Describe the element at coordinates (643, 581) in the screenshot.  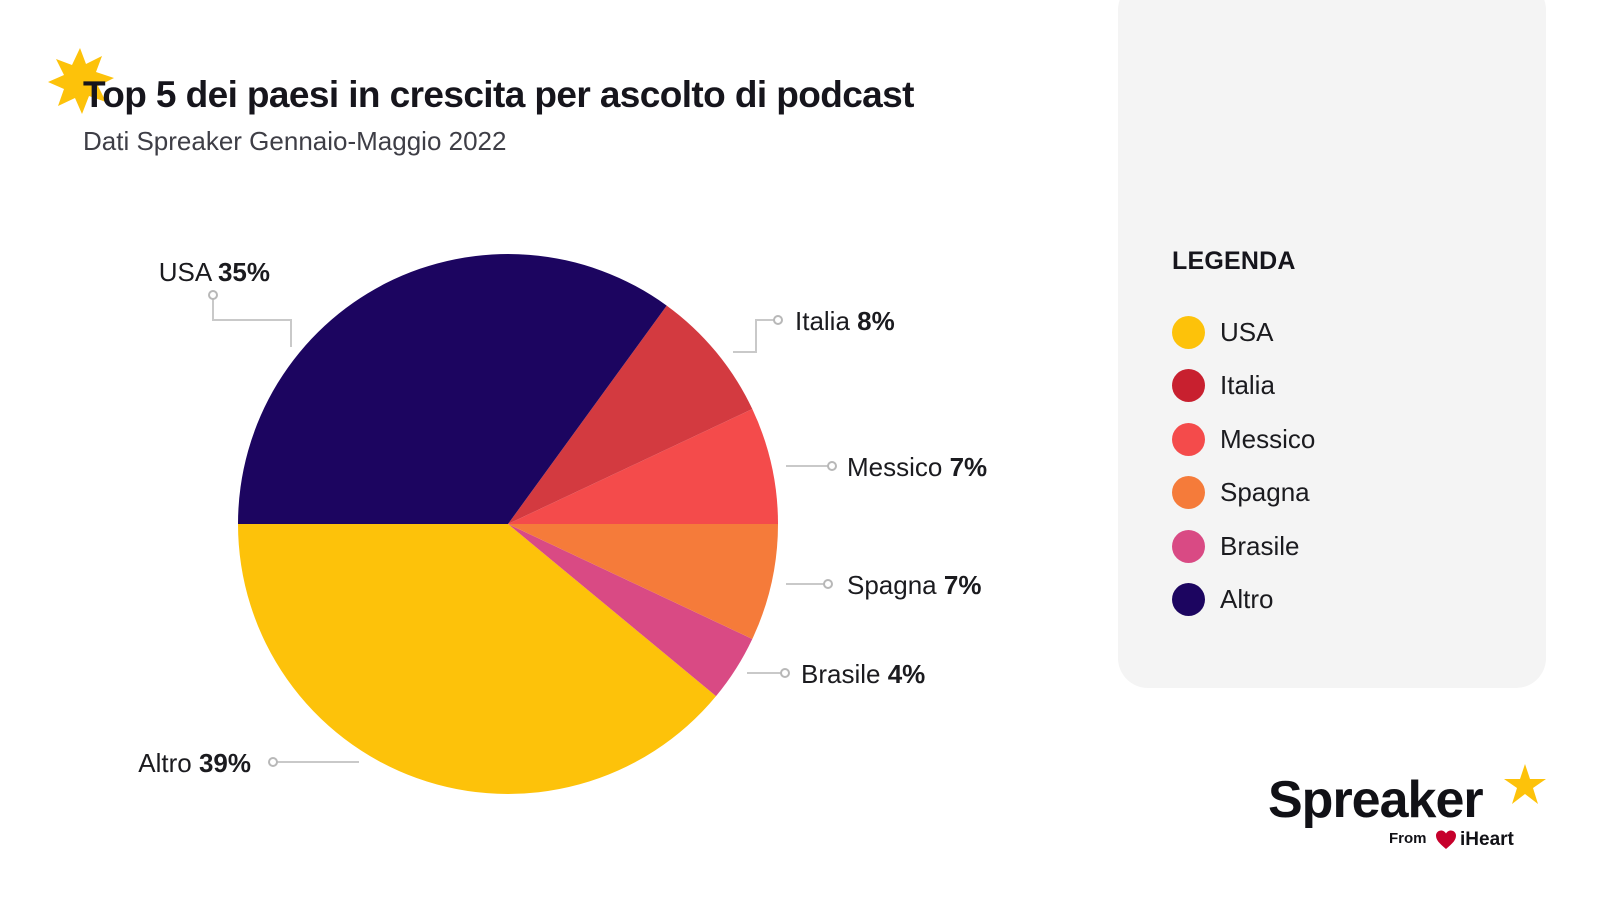
I see `pie-slice-spagna` at that location.